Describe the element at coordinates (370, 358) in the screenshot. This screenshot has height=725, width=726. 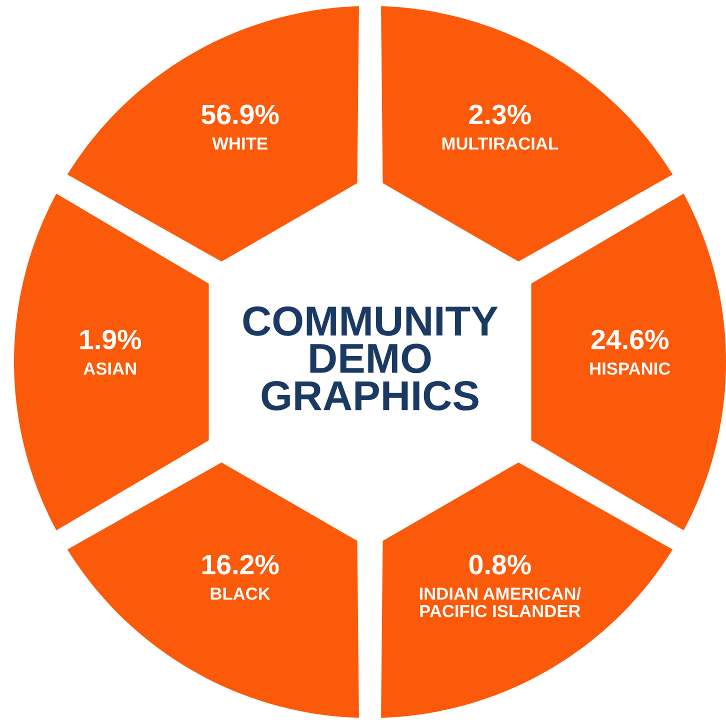
I see `text: COMMUNITY DEMO GRAPHICS` at that location.